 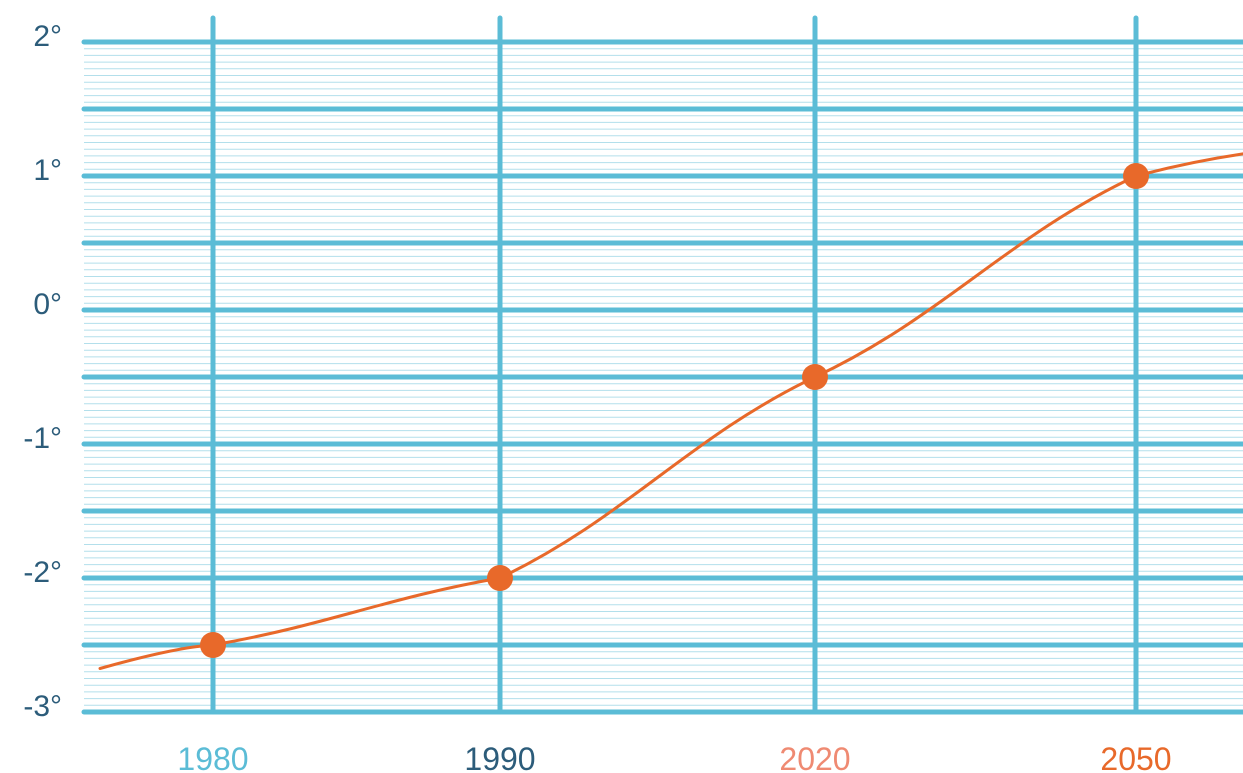 What do you see at coordinates (42, 438) in the screenshot?
I see `y-tick-label: -1°` at bounding box center [42, 438].